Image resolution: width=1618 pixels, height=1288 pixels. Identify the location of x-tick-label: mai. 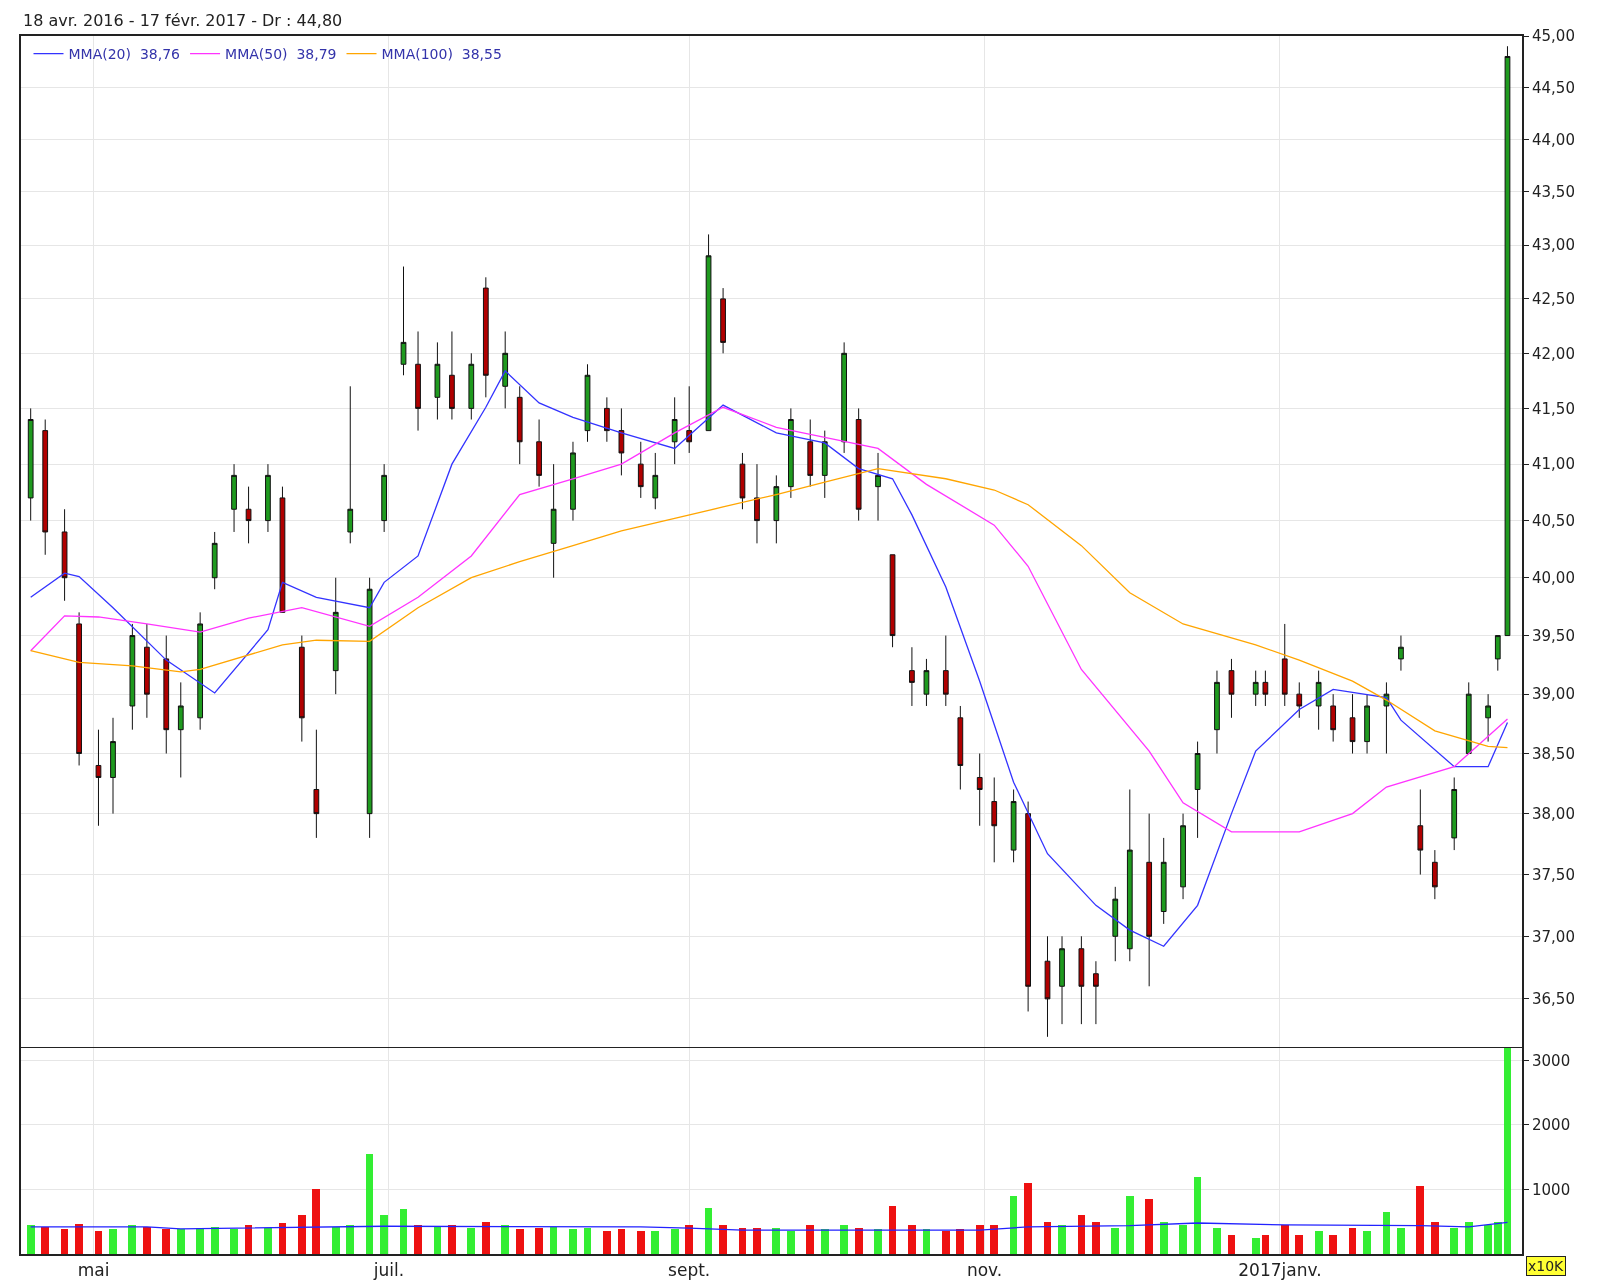
(93, 1270).